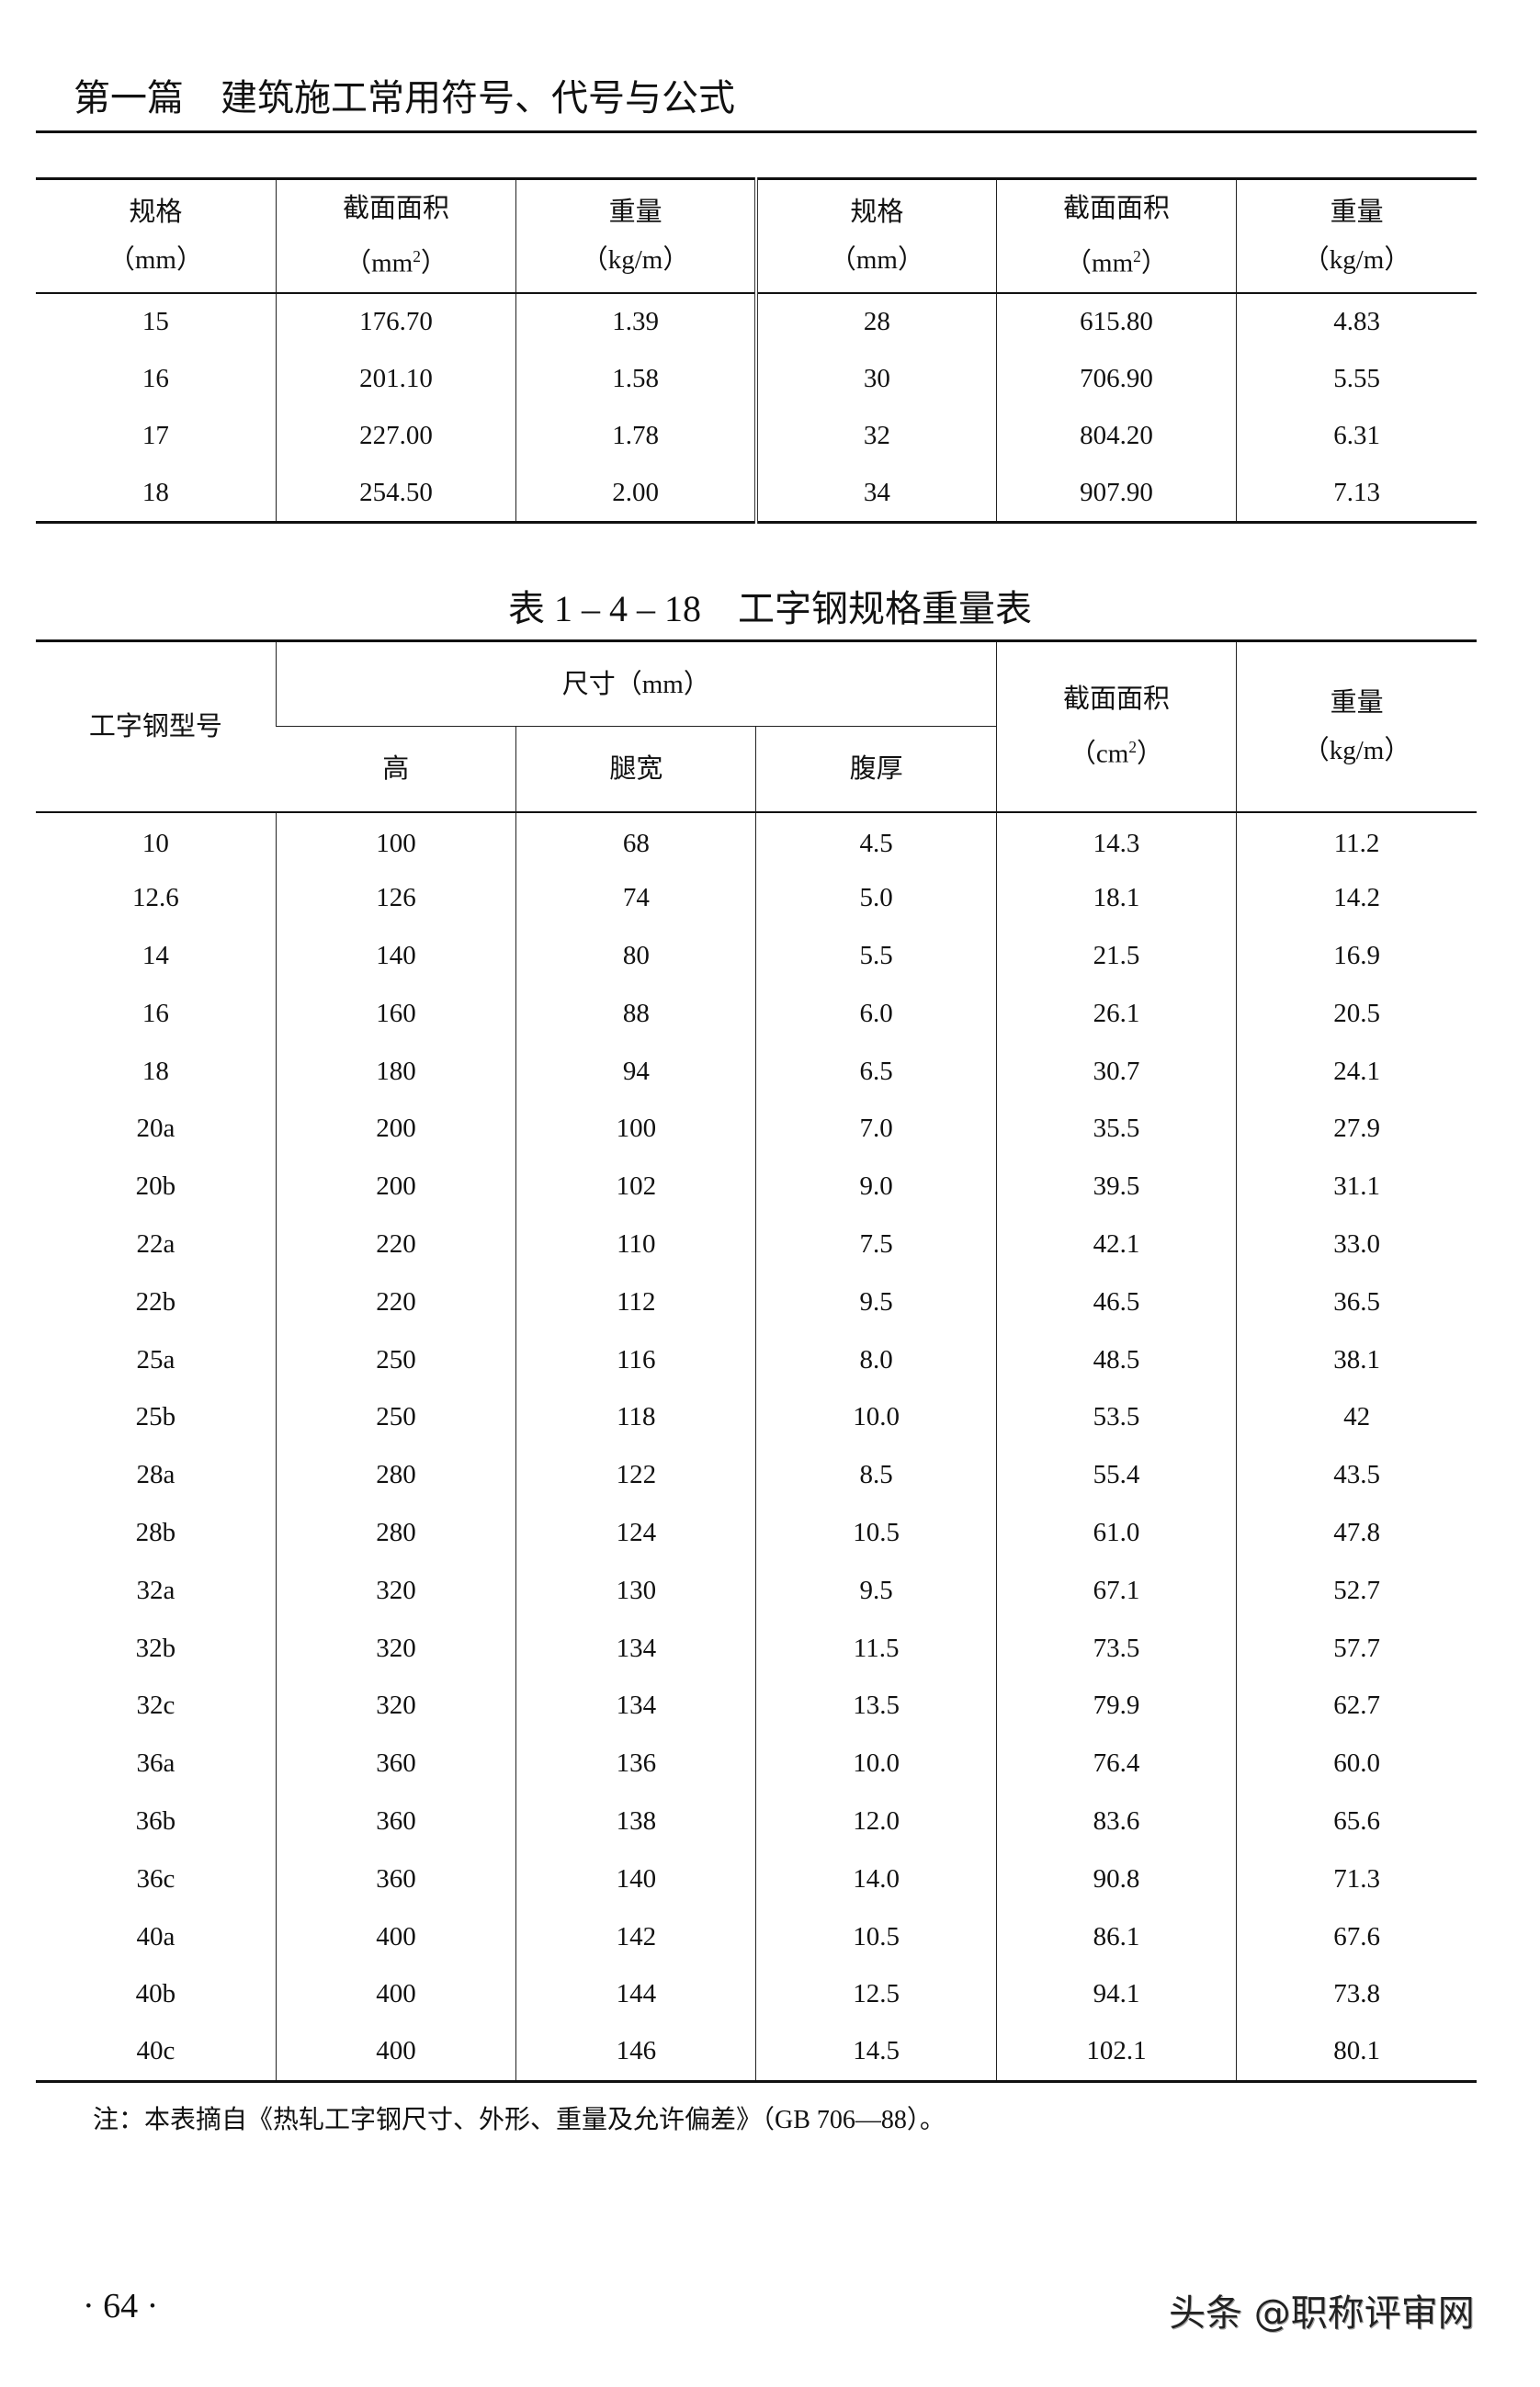  Describe the element at coordinates (635, 1764) in the screenshot. I see `table-cell: 136` at that location.